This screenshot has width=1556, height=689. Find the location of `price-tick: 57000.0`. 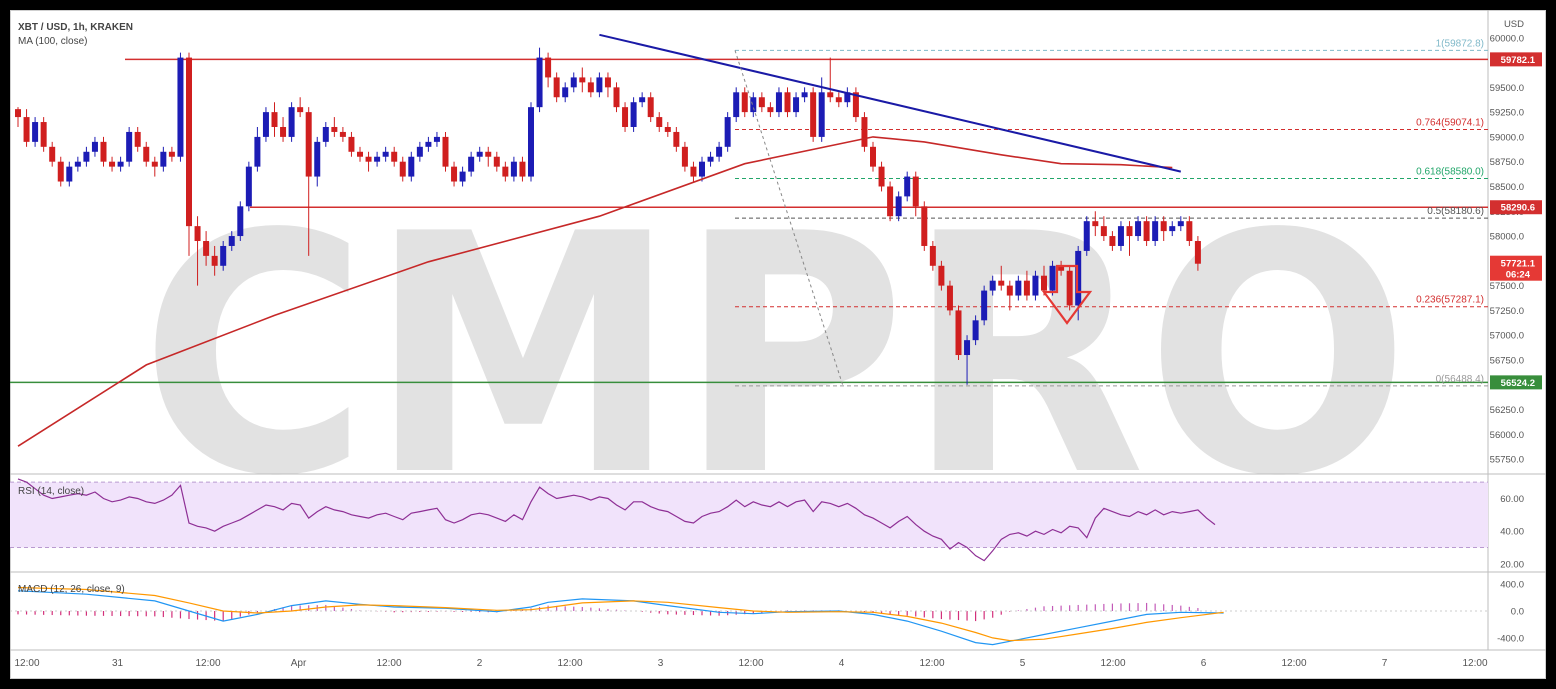

price-tick: 57000.0 is located at coordinates (1507, 336).